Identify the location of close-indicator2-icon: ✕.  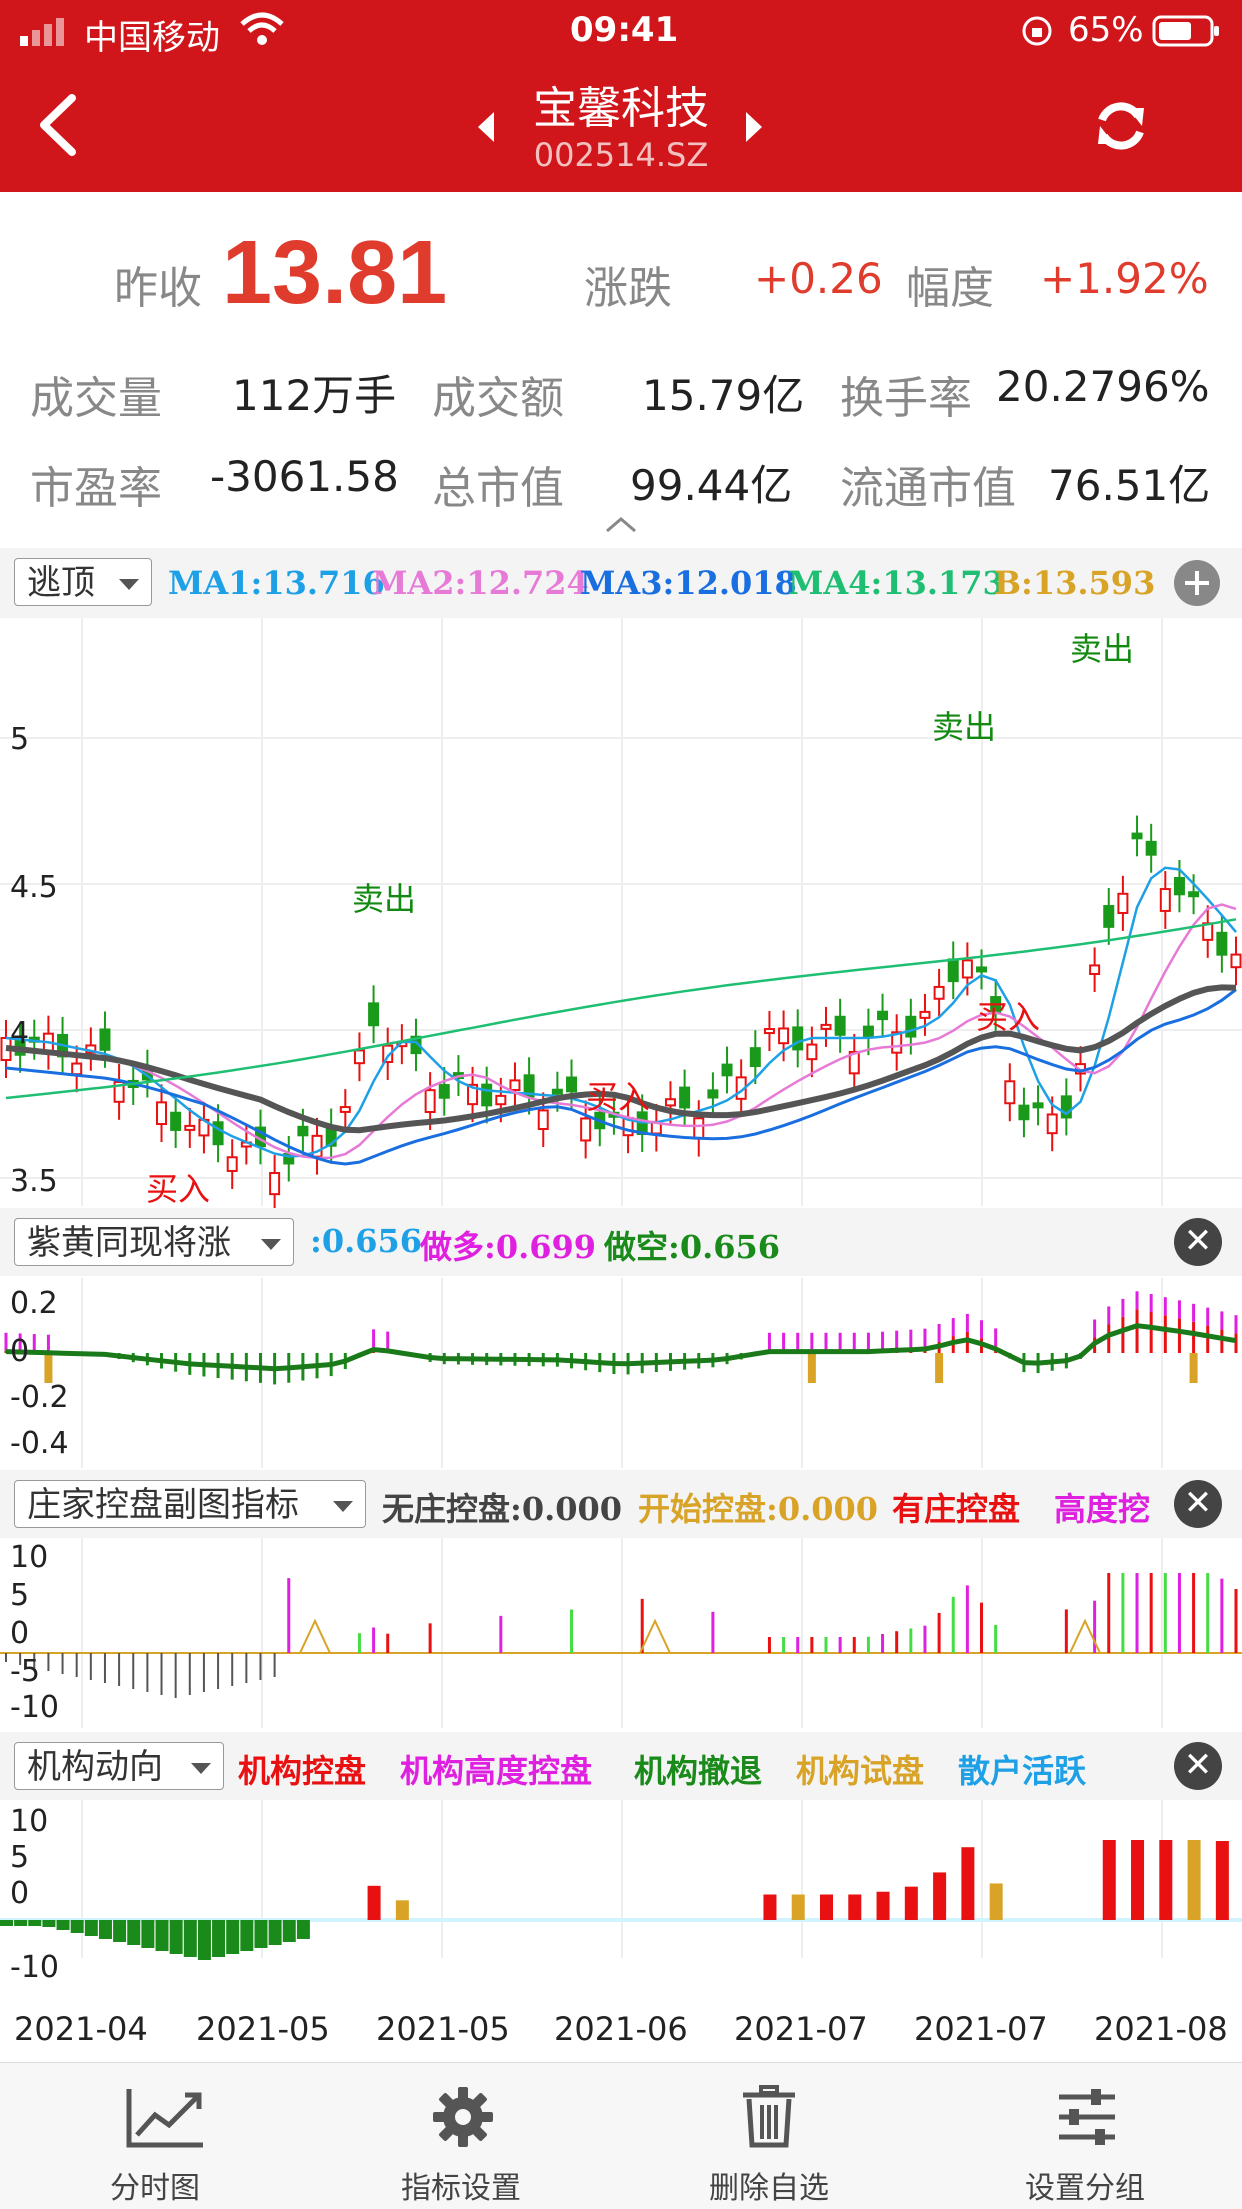
(1198, 1242).